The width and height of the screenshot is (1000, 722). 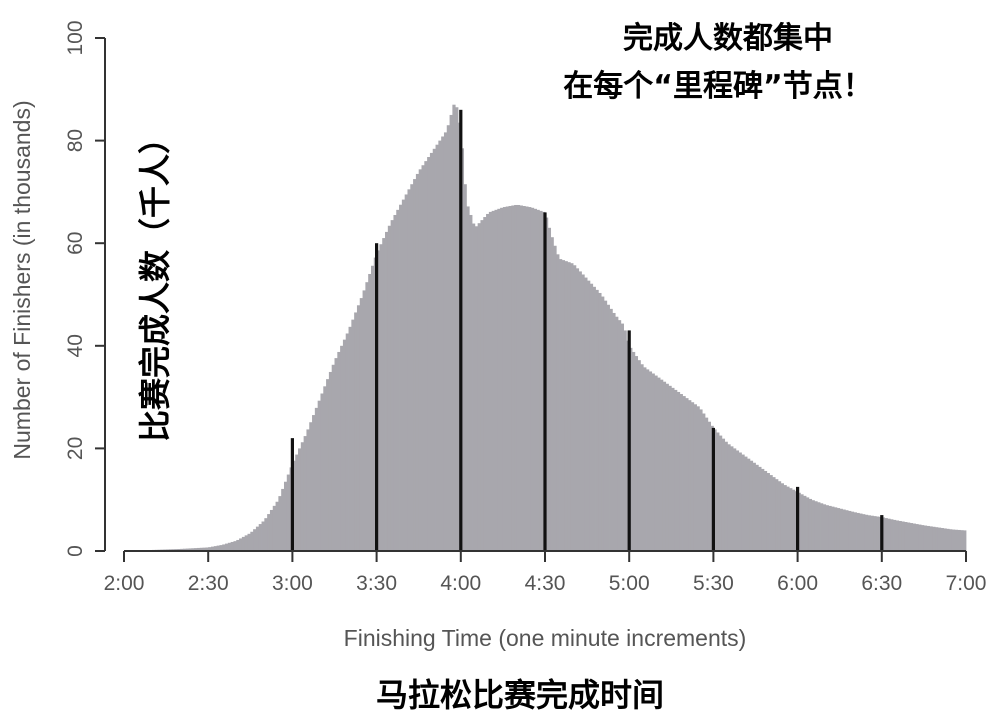 What do you see at coordinates (75, 345) in the screenshot?
I see `y-tick-label: 40` at bounding box center [75, 345].